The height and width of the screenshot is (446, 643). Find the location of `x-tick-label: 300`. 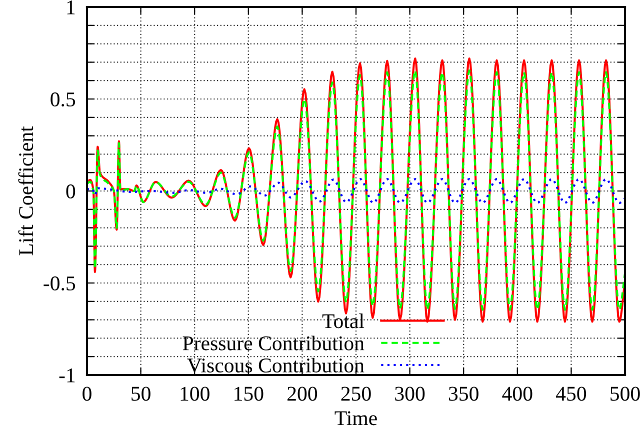

x-tick-label: 300 is located at coordinates (410, 393).